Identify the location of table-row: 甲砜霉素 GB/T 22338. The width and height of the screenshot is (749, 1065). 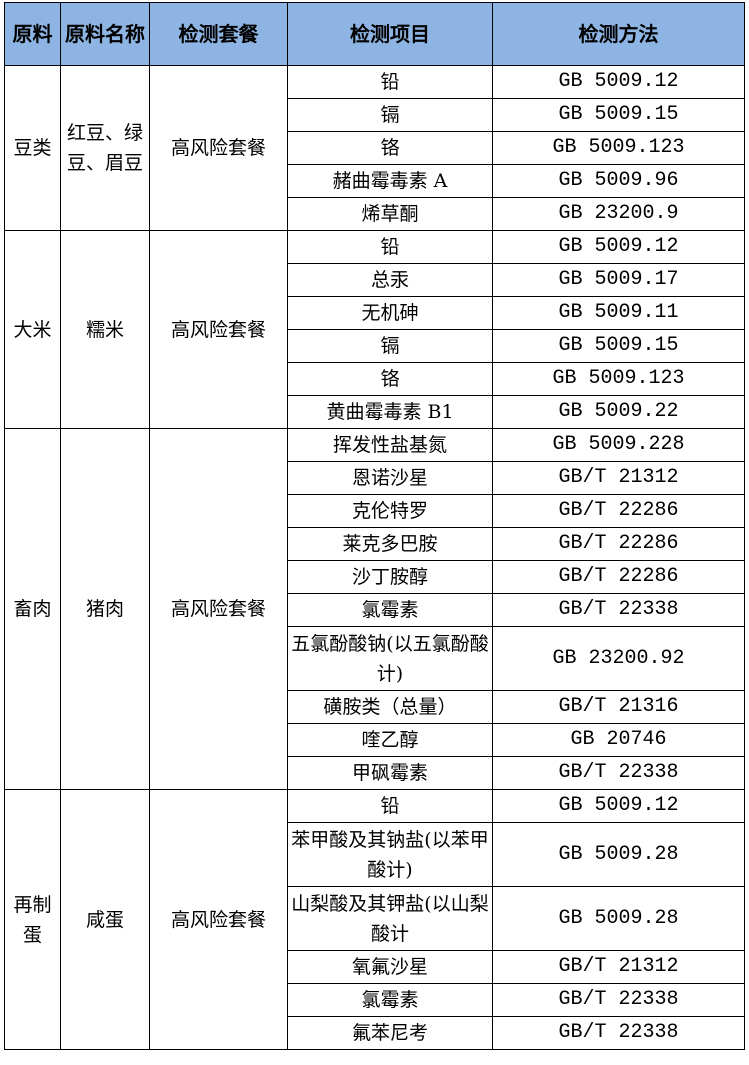
(375, 773).